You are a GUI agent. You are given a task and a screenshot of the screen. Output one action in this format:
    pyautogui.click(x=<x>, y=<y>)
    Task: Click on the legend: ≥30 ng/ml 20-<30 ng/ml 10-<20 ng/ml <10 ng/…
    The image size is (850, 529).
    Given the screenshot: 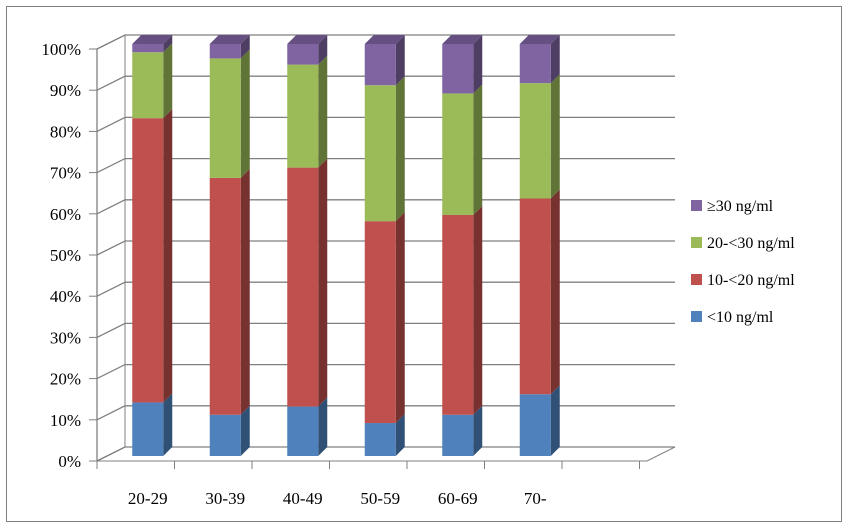 What is the action you would take?
    pyautogui.click(x=743, y=262)
    